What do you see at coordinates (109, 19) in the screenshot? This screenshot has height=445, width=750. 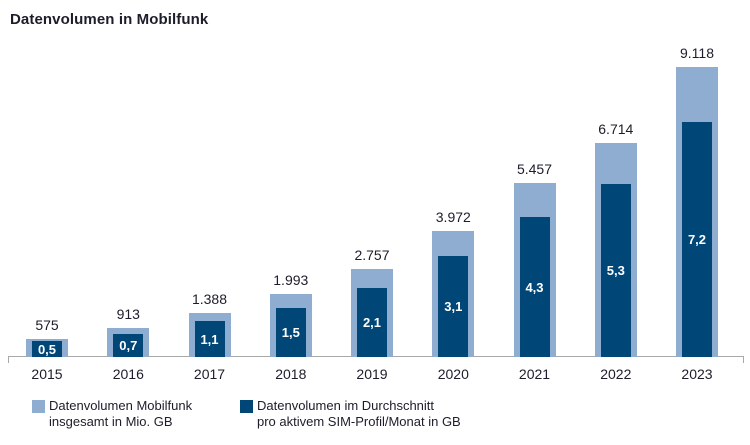 I see `chart-title: Datenvolumen in Mobilfunk` at bounding box center [109, 19].